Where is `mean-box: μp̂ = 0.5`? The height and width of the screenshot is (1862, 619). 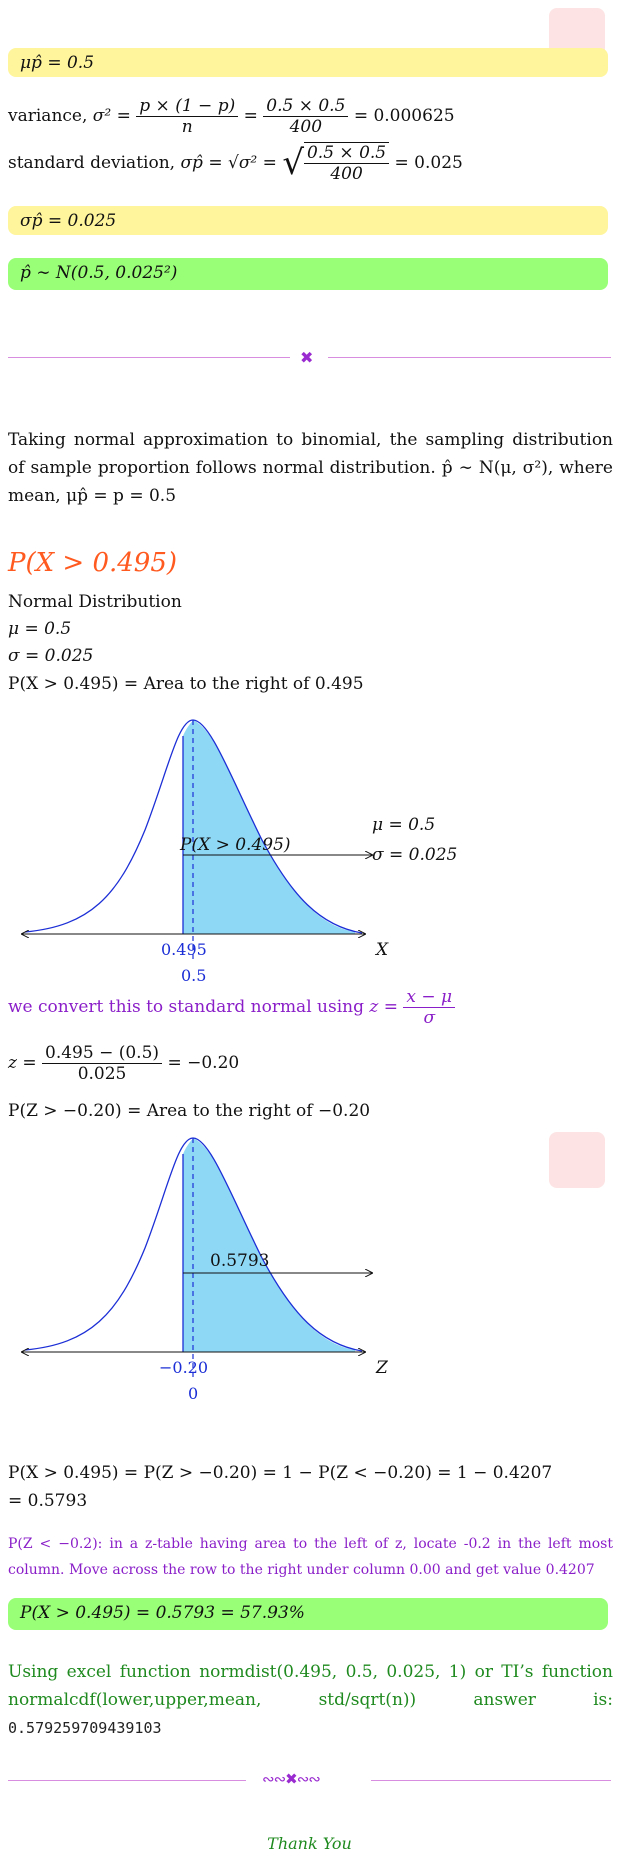 mean-box: μp̂ = 0.5 is located at coordinates (308, 62).